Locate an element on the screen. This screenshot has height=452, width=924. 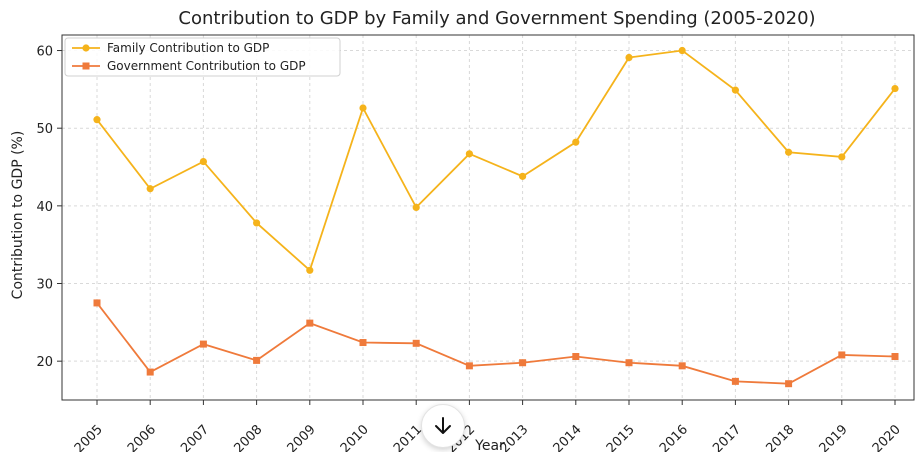
y-tick-label: 60 is located at coordinates (44, 52).